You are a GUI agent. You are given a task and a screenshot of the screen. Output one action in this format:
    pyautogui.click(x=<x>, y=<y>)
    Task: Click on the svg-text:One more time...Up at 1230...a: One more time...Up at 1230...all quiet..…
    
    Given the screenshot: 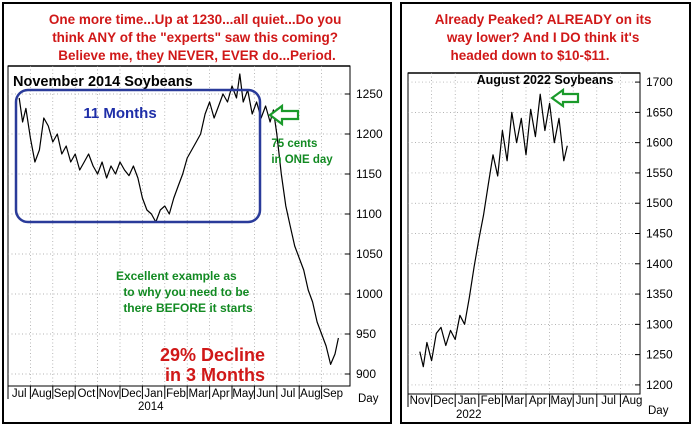 What is the action you would take?
    pyautogui.click(x=197, y=37)
    